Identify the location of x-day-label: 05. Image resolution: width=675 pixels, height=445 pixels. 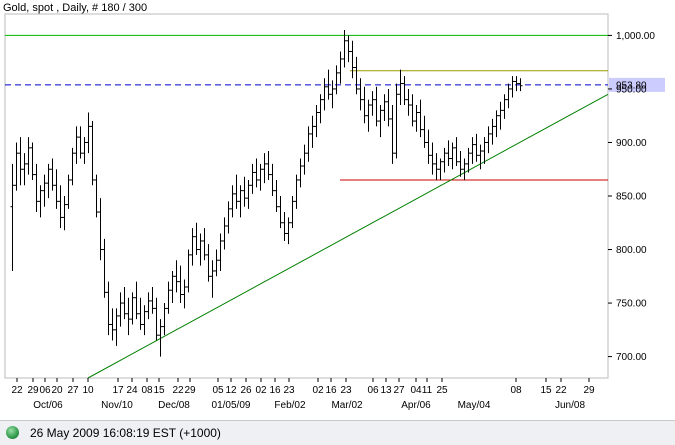
(218, 390).